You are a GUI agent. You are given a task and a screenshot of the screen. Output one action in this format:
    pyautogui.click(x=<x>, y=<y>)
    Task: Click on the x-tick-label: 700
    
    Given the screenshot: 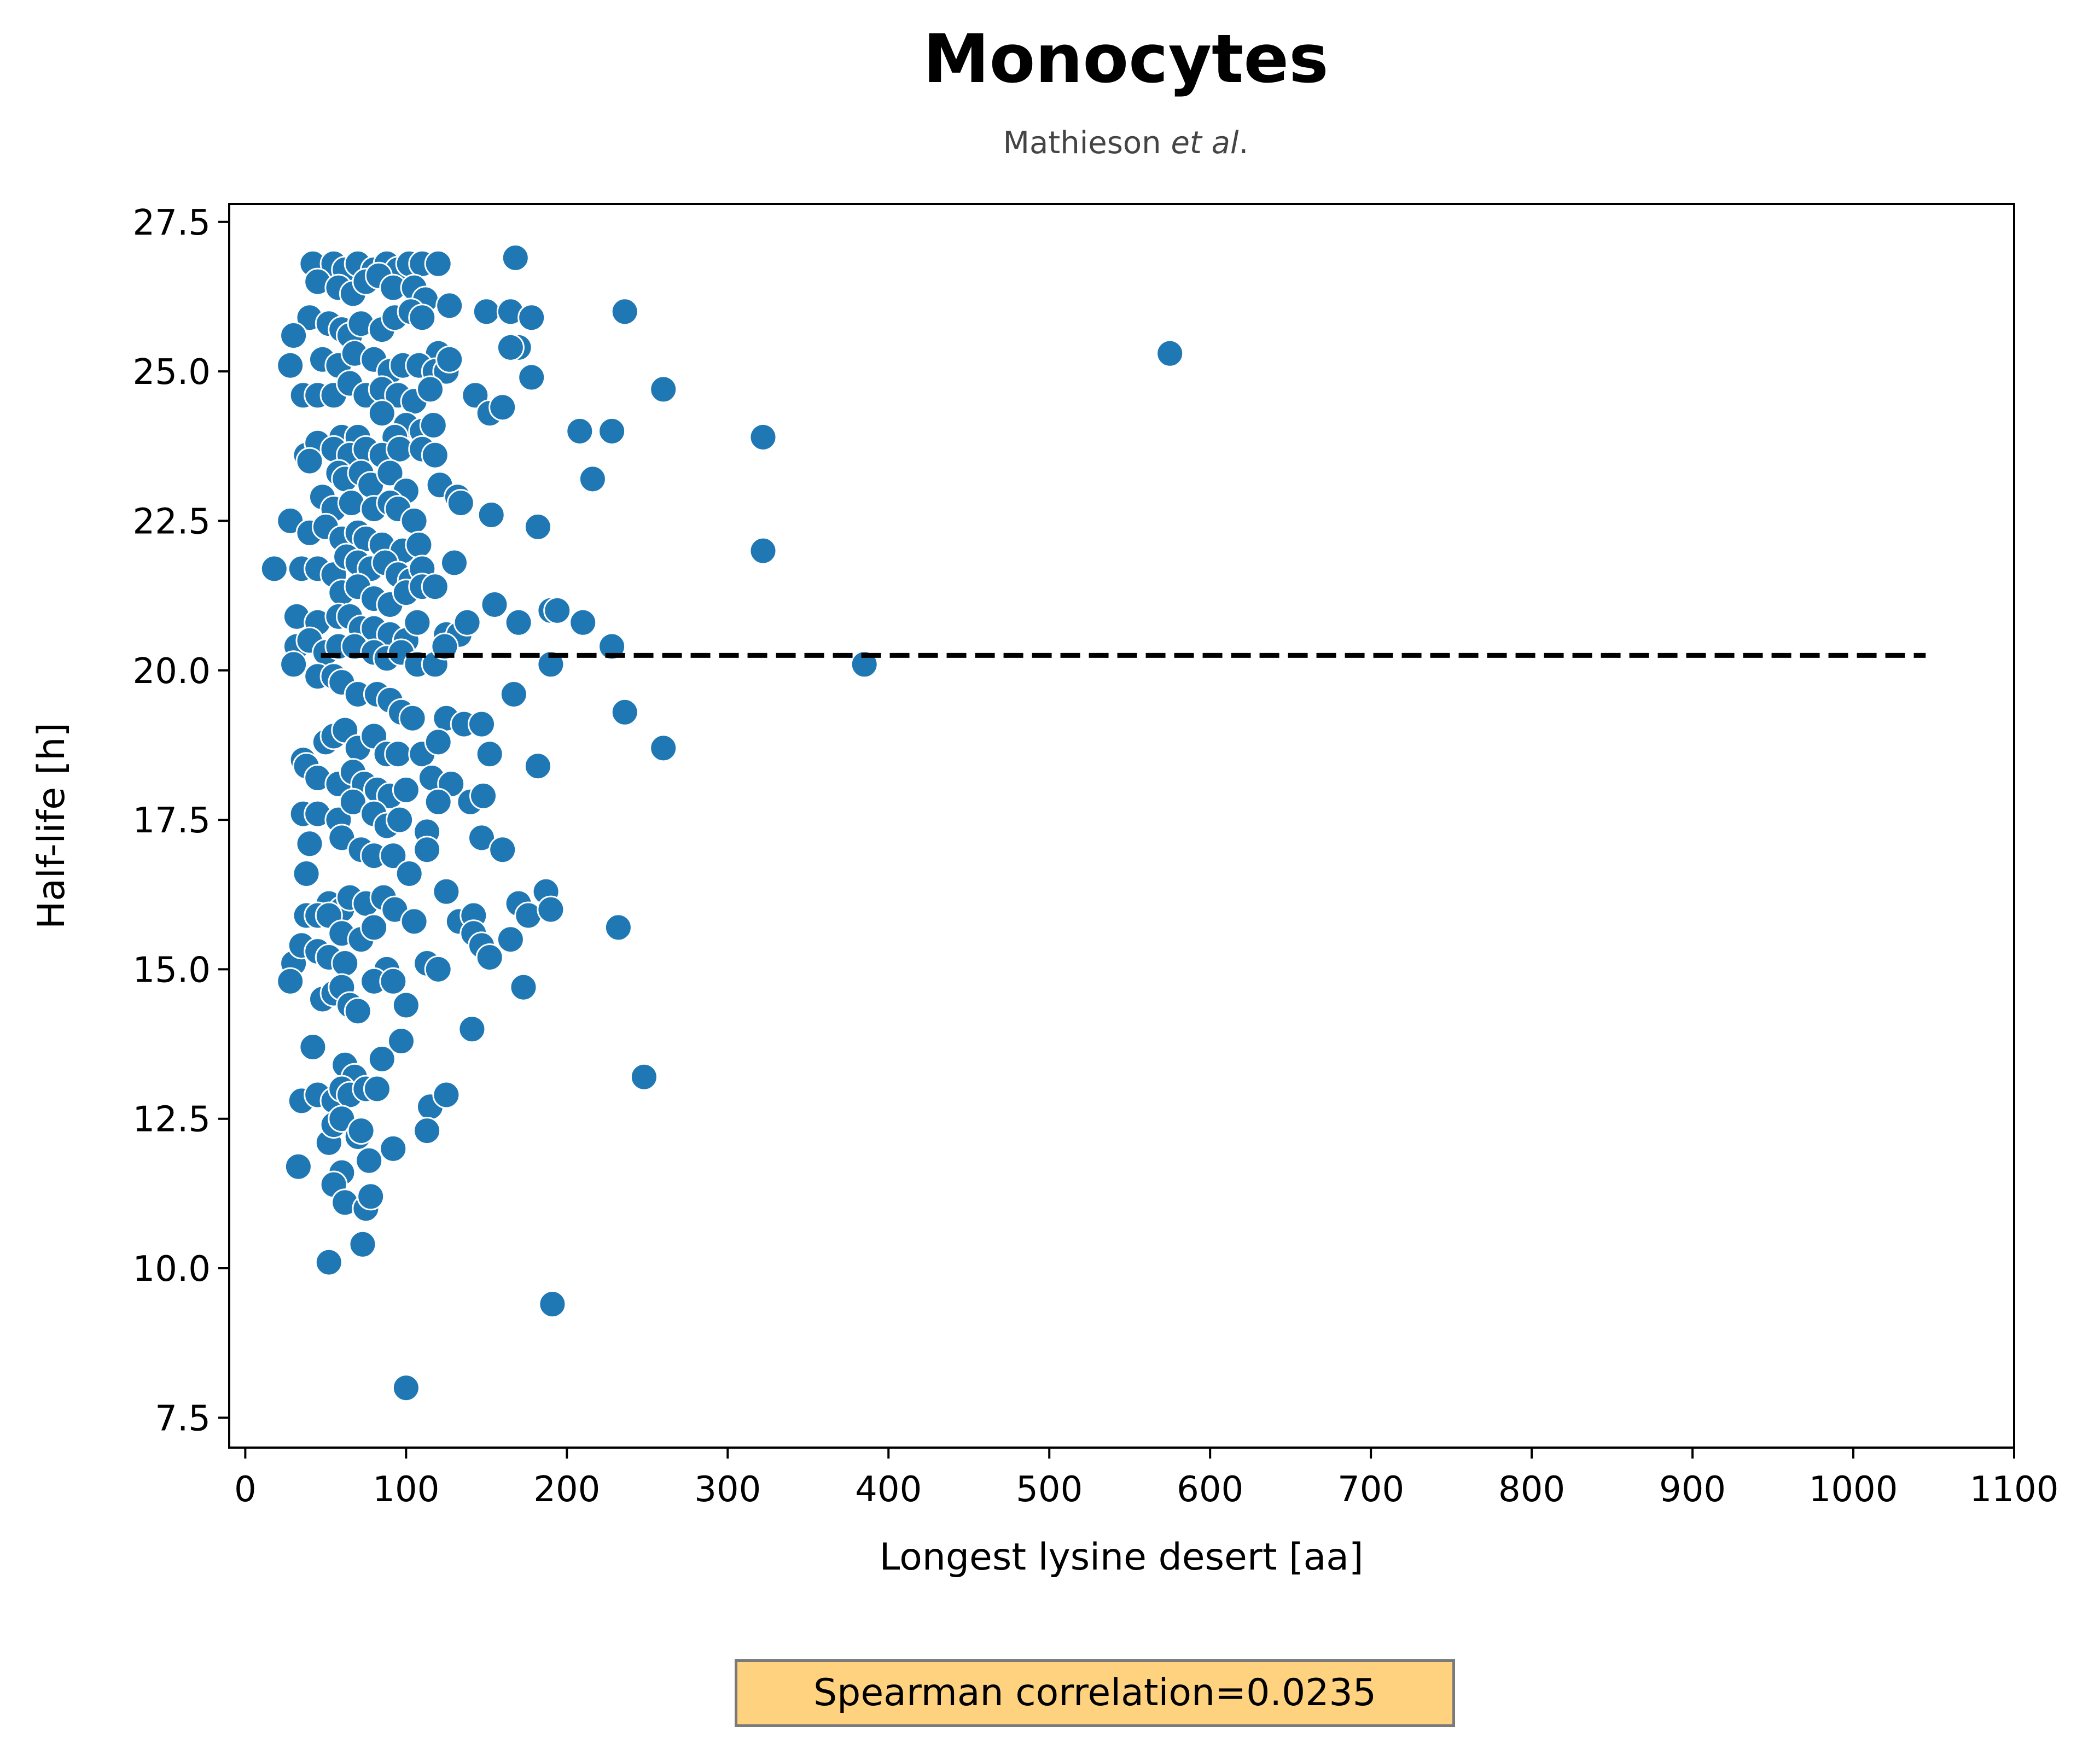 What is the action you would take?
    pyautogui.click(x=1370, y=1490)
    